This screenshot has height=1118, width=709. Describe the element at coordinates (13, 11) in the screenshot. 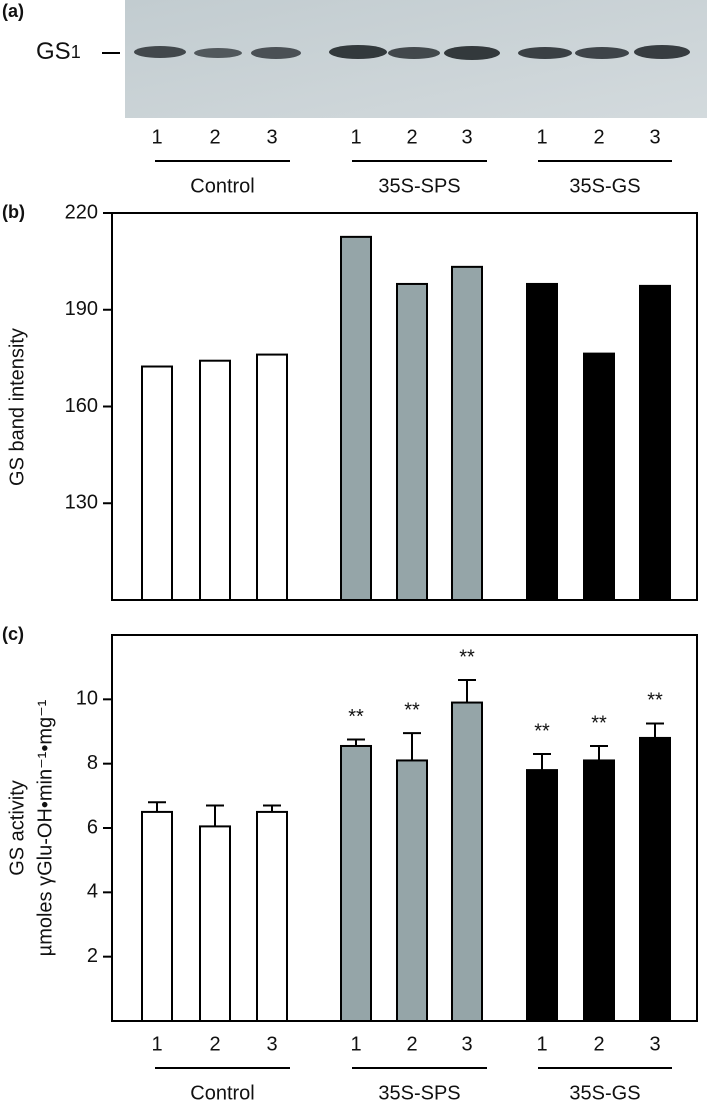

I see `panel-label: (a)` at that location.